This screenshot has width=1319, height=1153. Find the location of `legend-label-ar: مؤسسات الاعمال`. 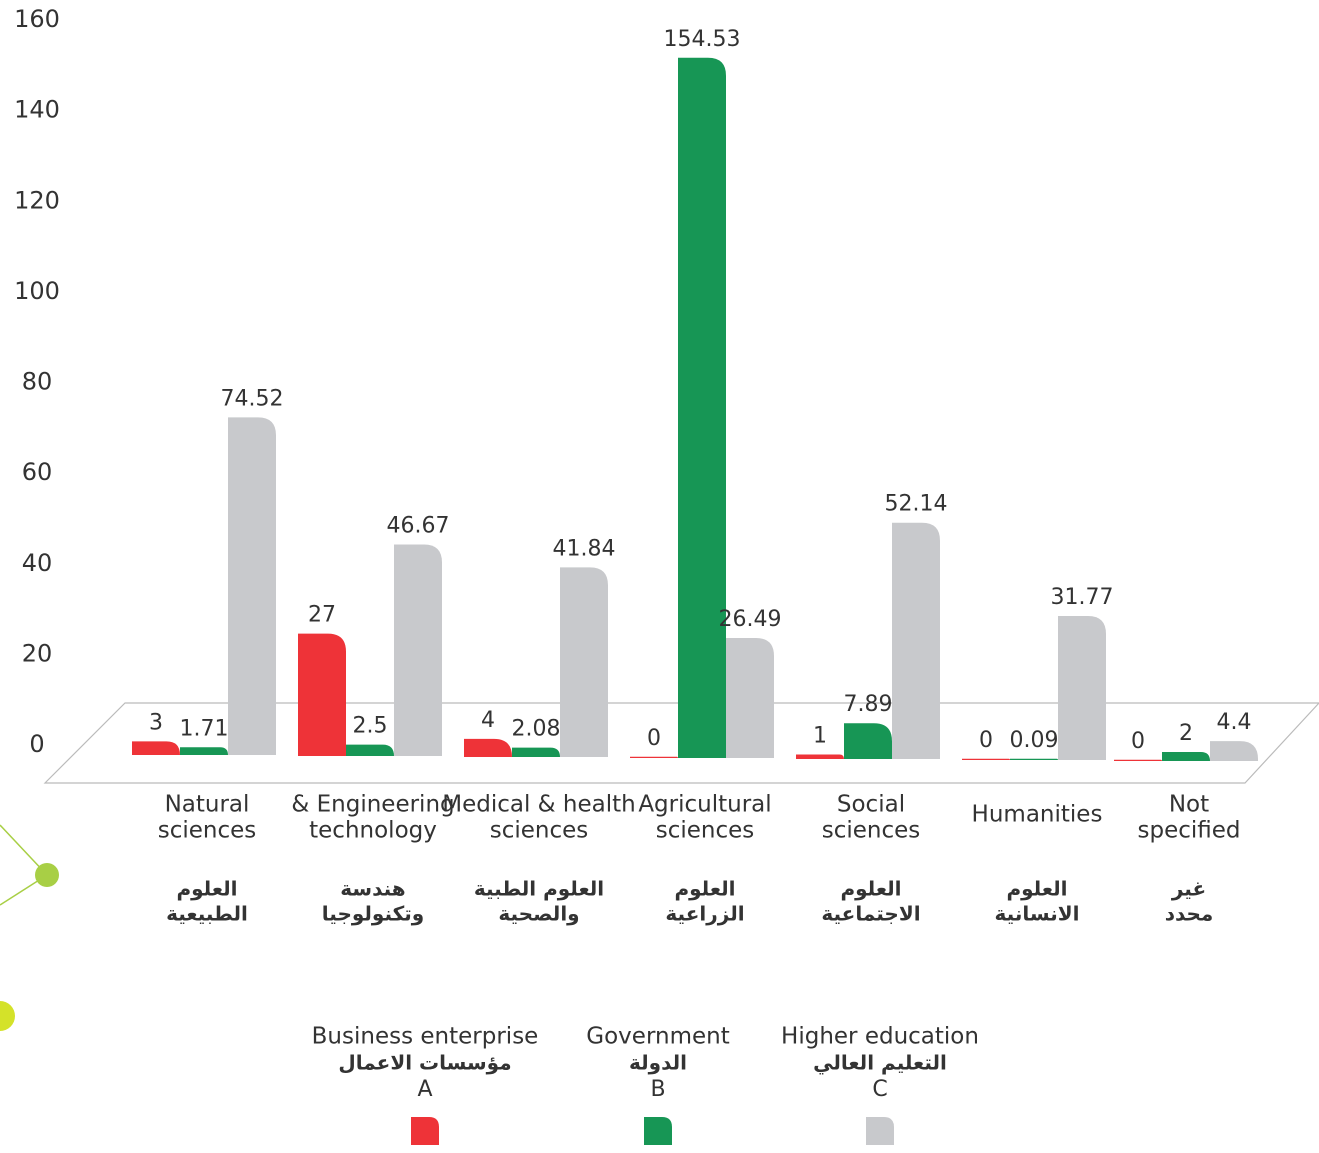

legend-label-ar: مؤسسات الاعمال is located at coordinates (424, 1063).